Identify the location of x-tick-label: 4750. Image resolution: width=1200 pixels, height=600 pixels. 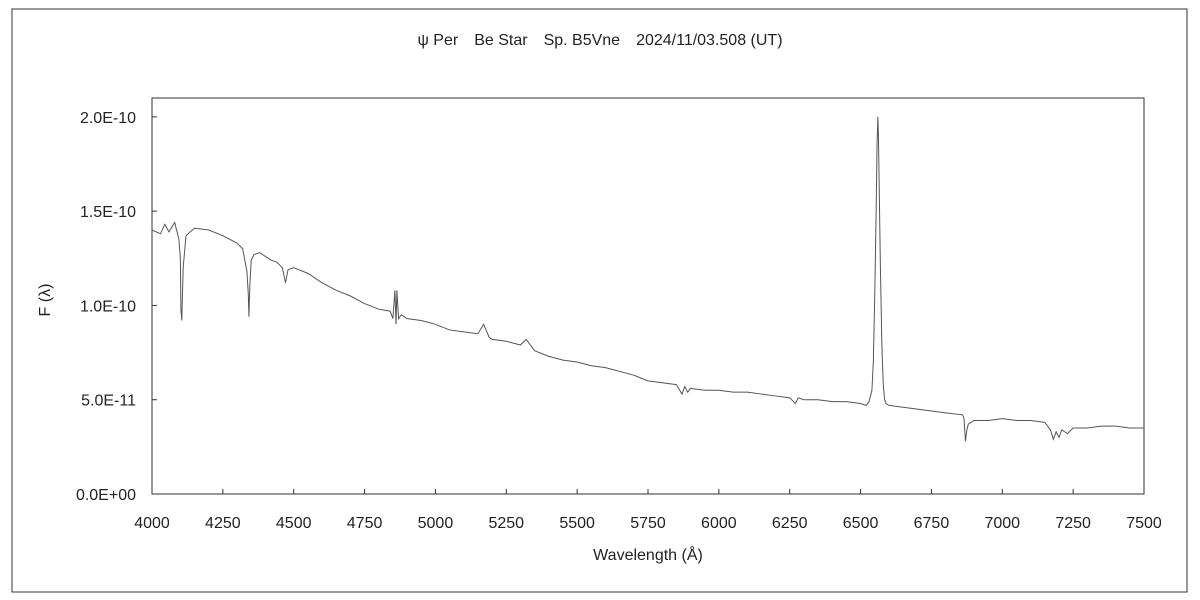
(365, 523).